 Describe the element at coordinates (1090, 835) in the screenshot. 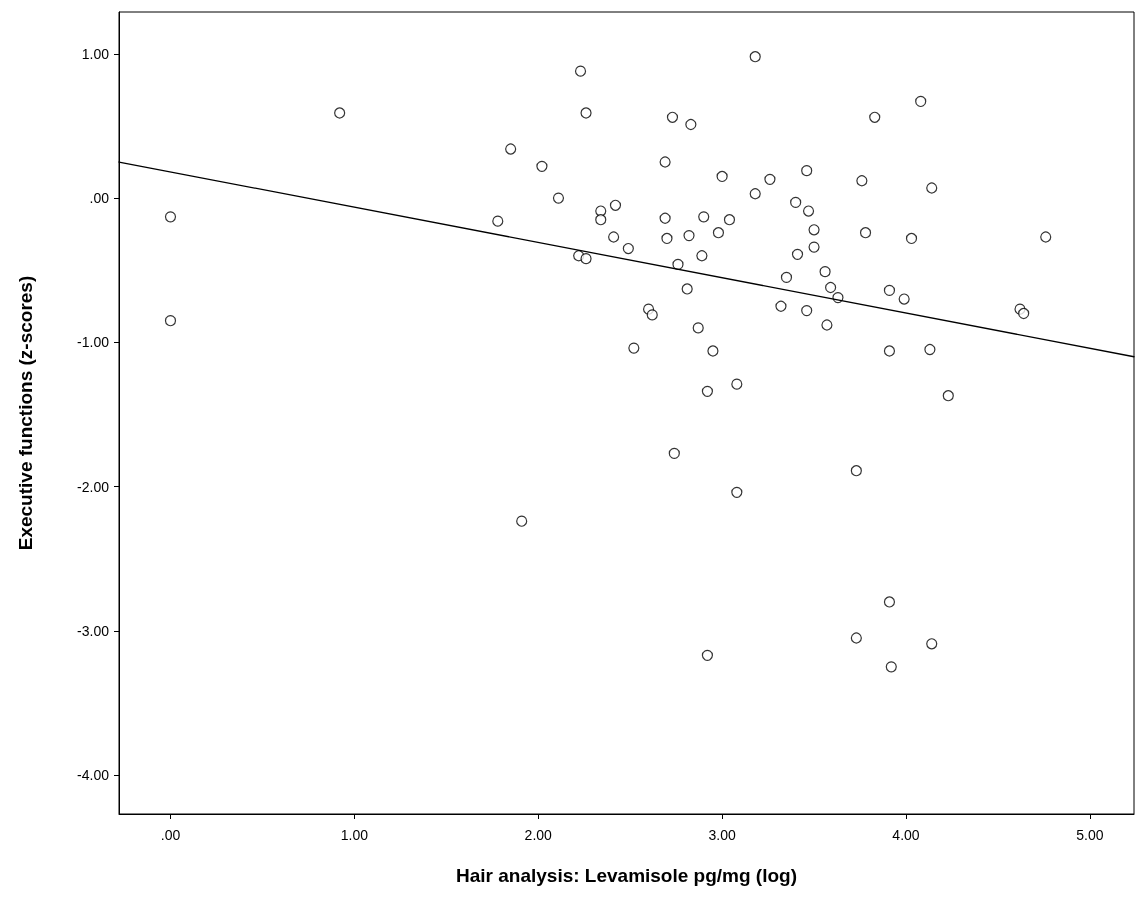

I see `x-tick-label: 5.00` at that location.